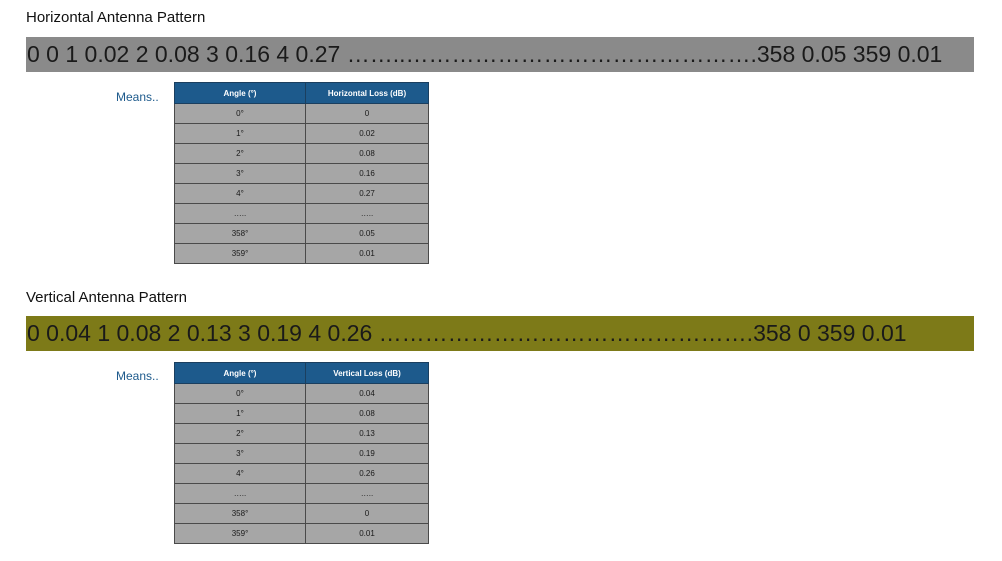  I want to click on table-row: 4° 0.26, so click(301, 473).